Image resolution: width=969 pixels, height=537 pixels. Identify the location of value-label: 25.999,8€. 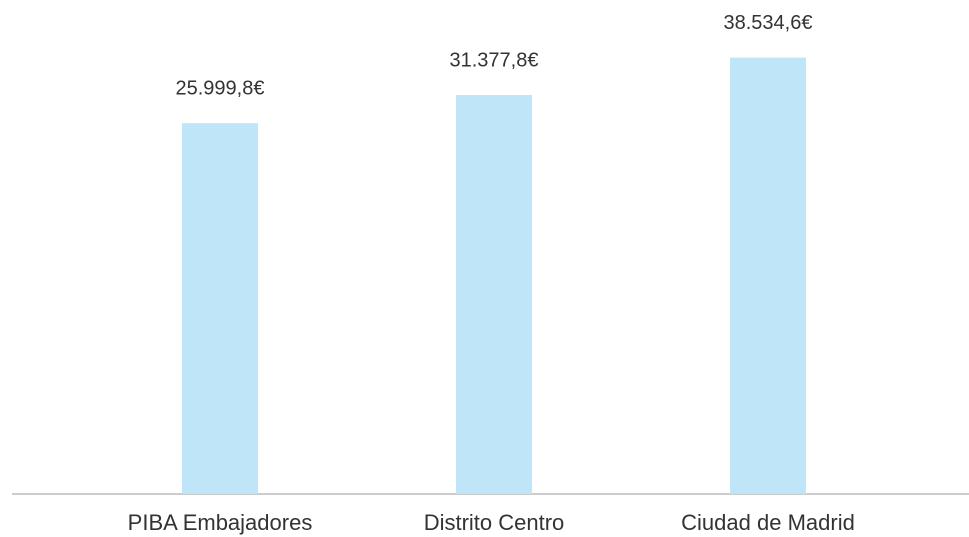
(220, 88).